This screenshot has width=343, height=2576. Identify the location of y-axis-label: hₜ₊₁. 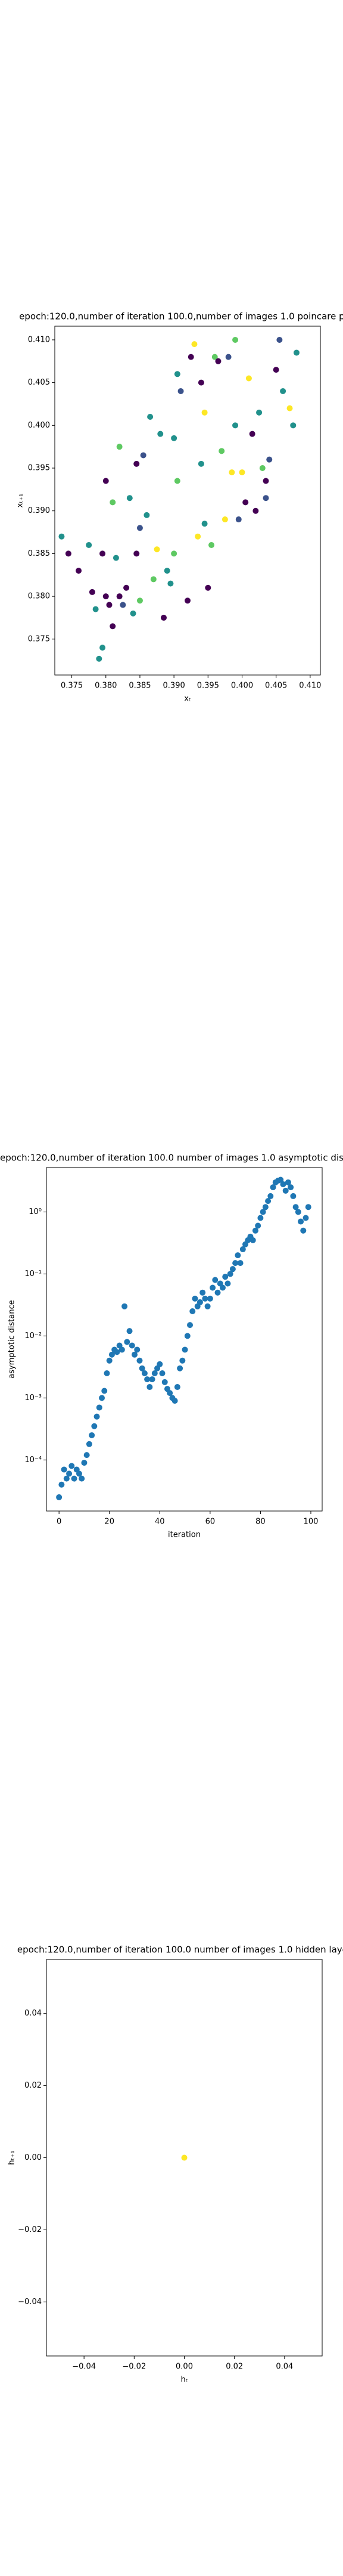
(13, 2157).